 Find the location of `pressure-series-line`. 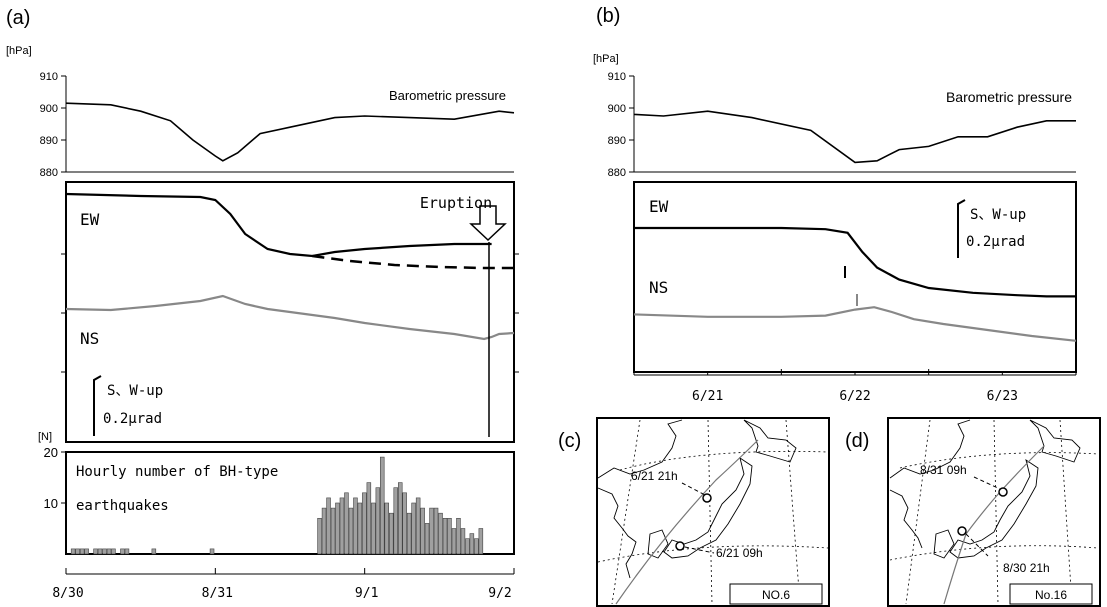

pressure-series-line is located at coordinates (290, 132).